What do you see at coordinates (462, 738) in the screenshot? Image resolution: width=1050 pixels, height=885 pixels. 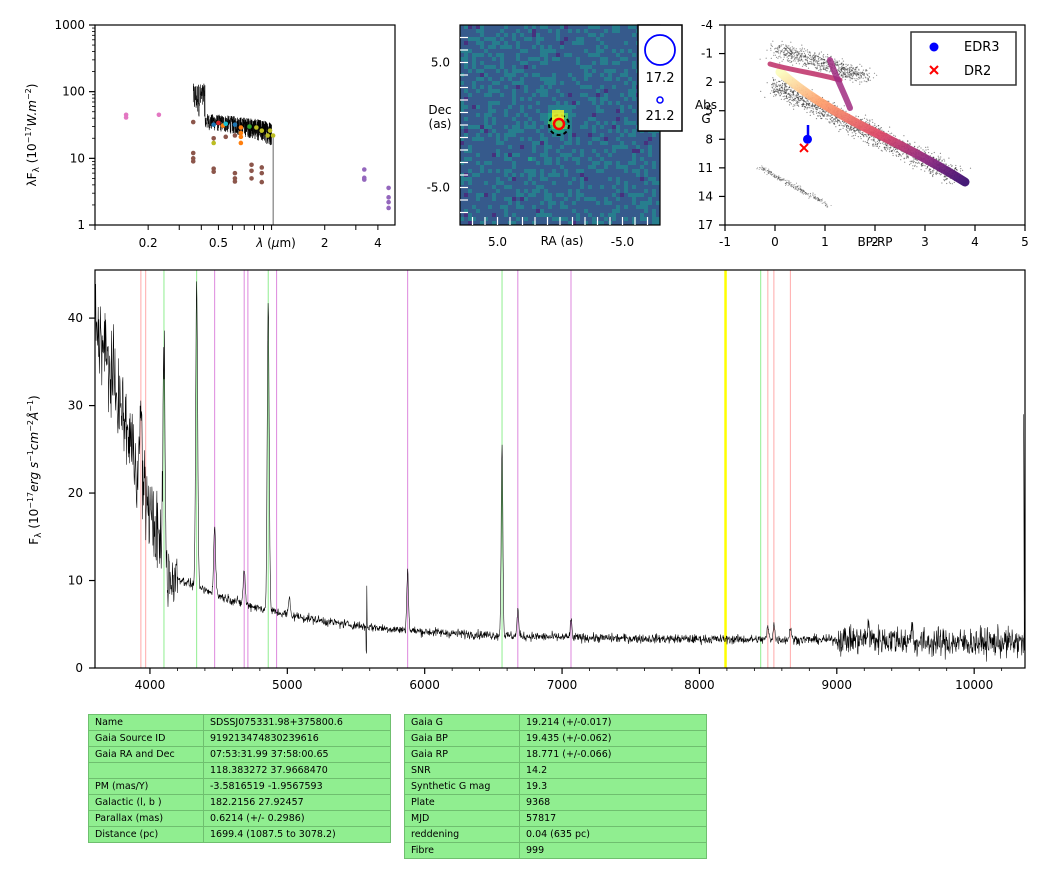 I see `phot-table-key: Gaia BP` at bounding box center [462, 738].